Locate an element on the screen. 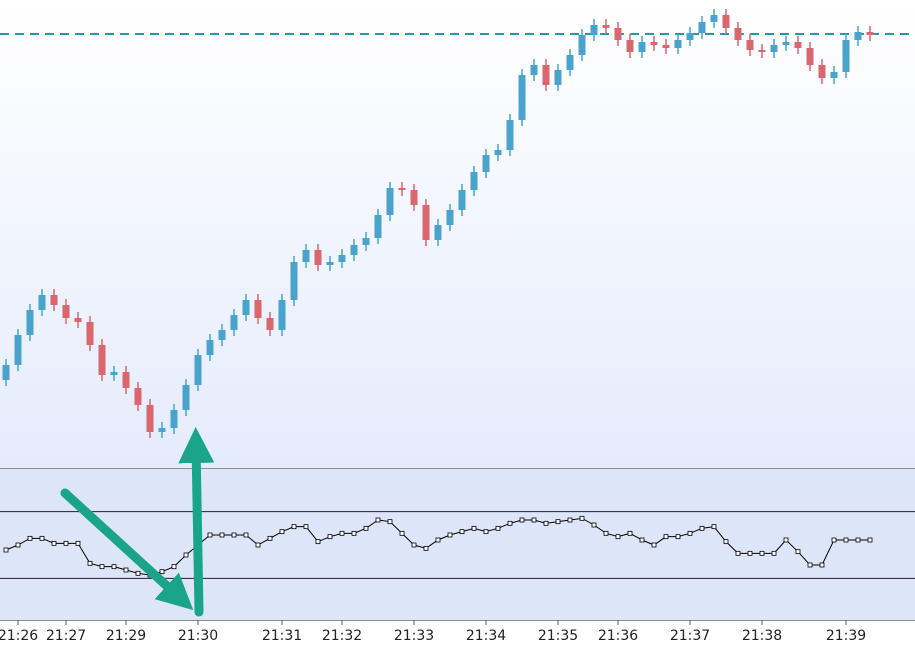 The image size is (915, 652). time-axis is located at coordinates (457, 636).